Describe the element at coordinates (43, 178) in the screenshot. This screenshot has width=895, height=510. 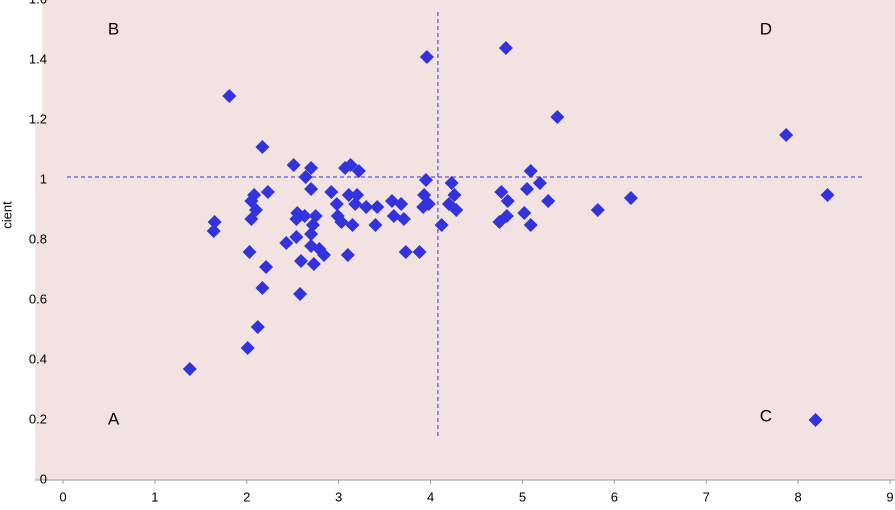
I see `y-tick-label: 1` at that location.